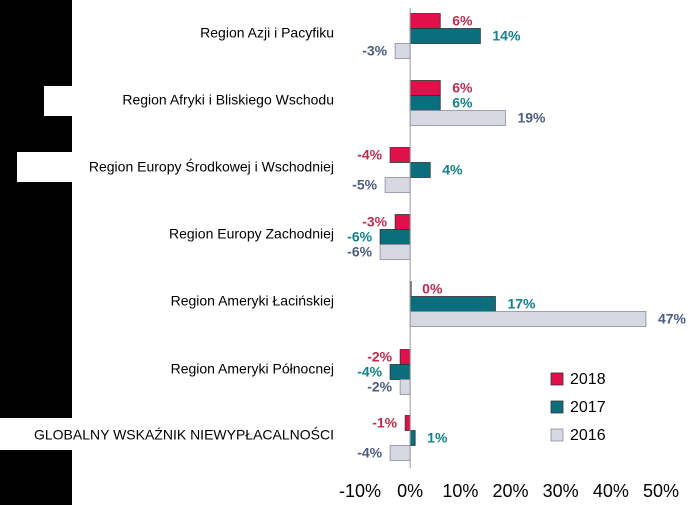 The width and height of the screenshot is (697, 505). Describe the element at coordinates (374, 51) in the screenshot. I see `data-label-2016: -3%` at that location.